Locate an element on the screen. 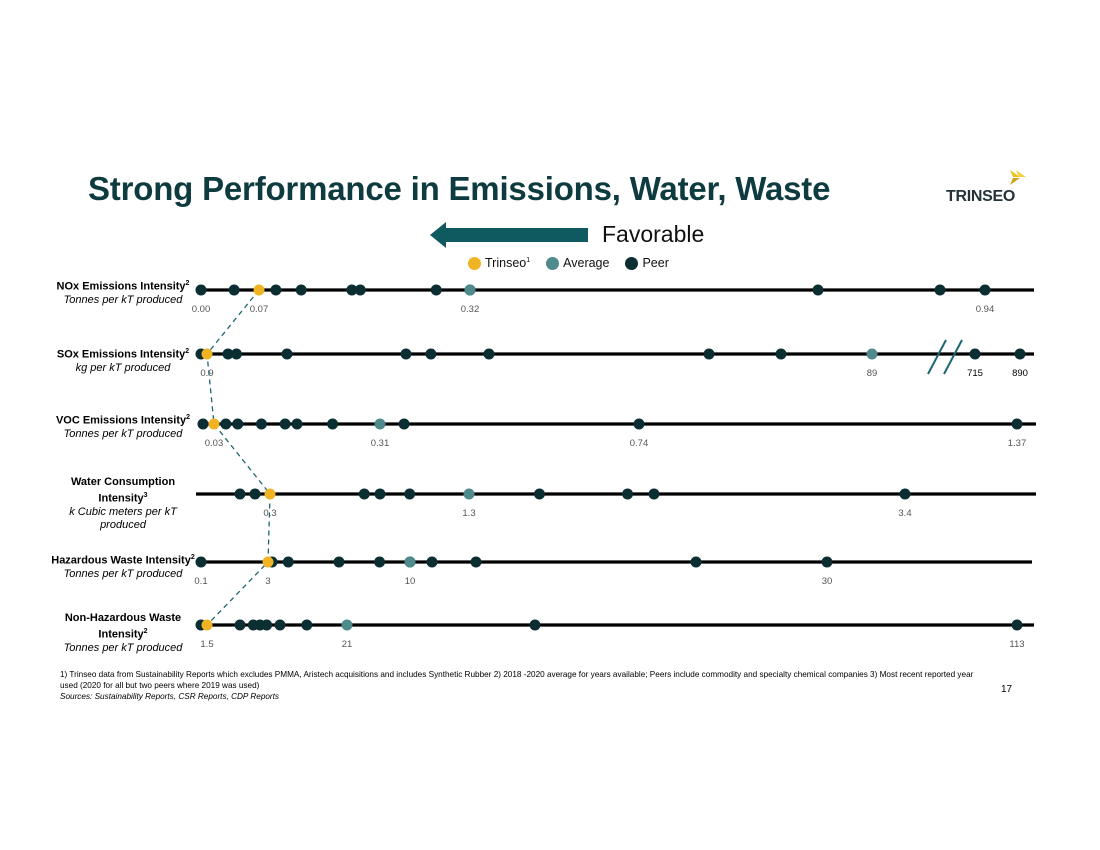 The height and width of the screenshot is (850, 1100). tick-label: 0.94 is located at coordinates (985, 309).